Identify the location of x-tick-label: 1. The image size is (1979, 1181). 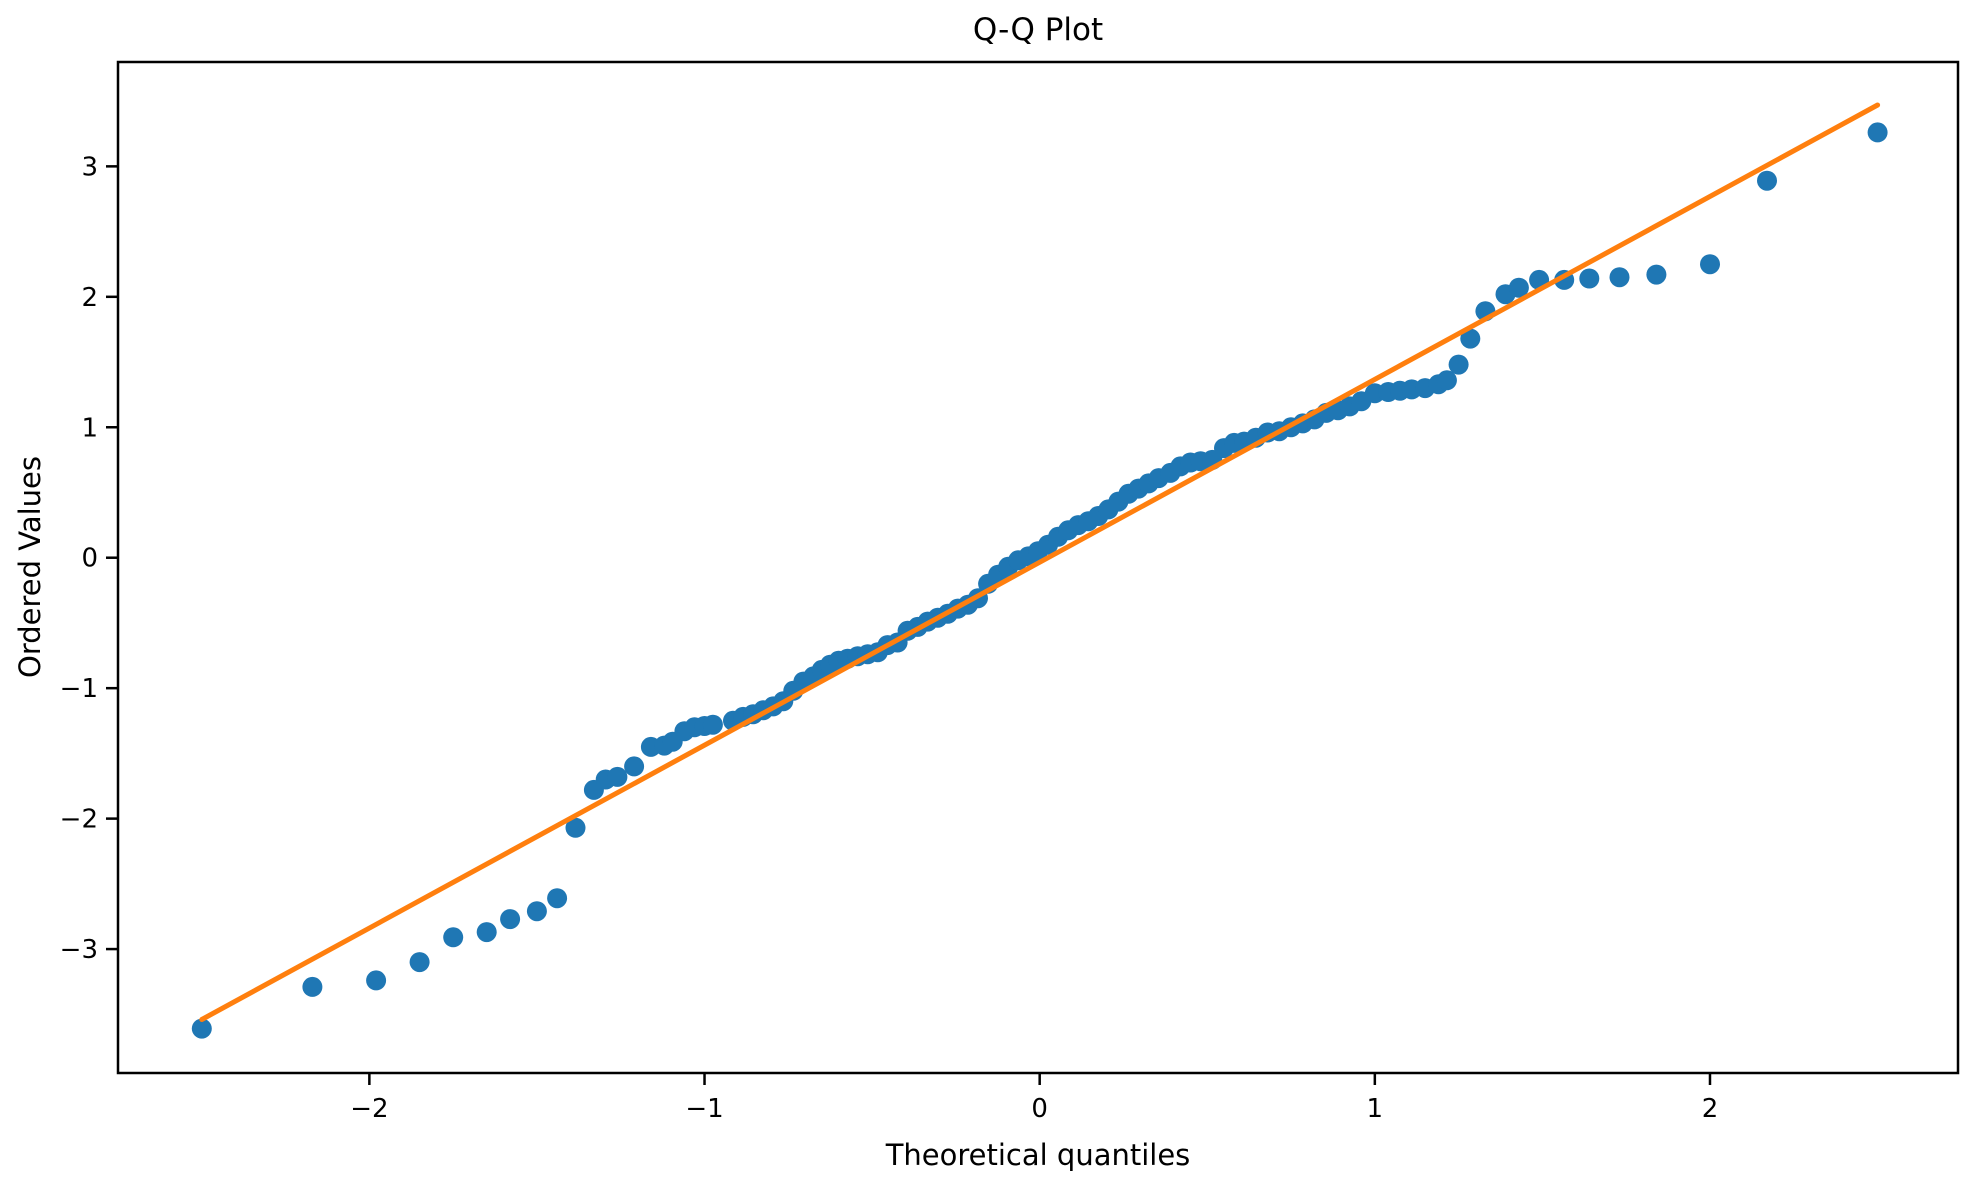
(1375, 1109).